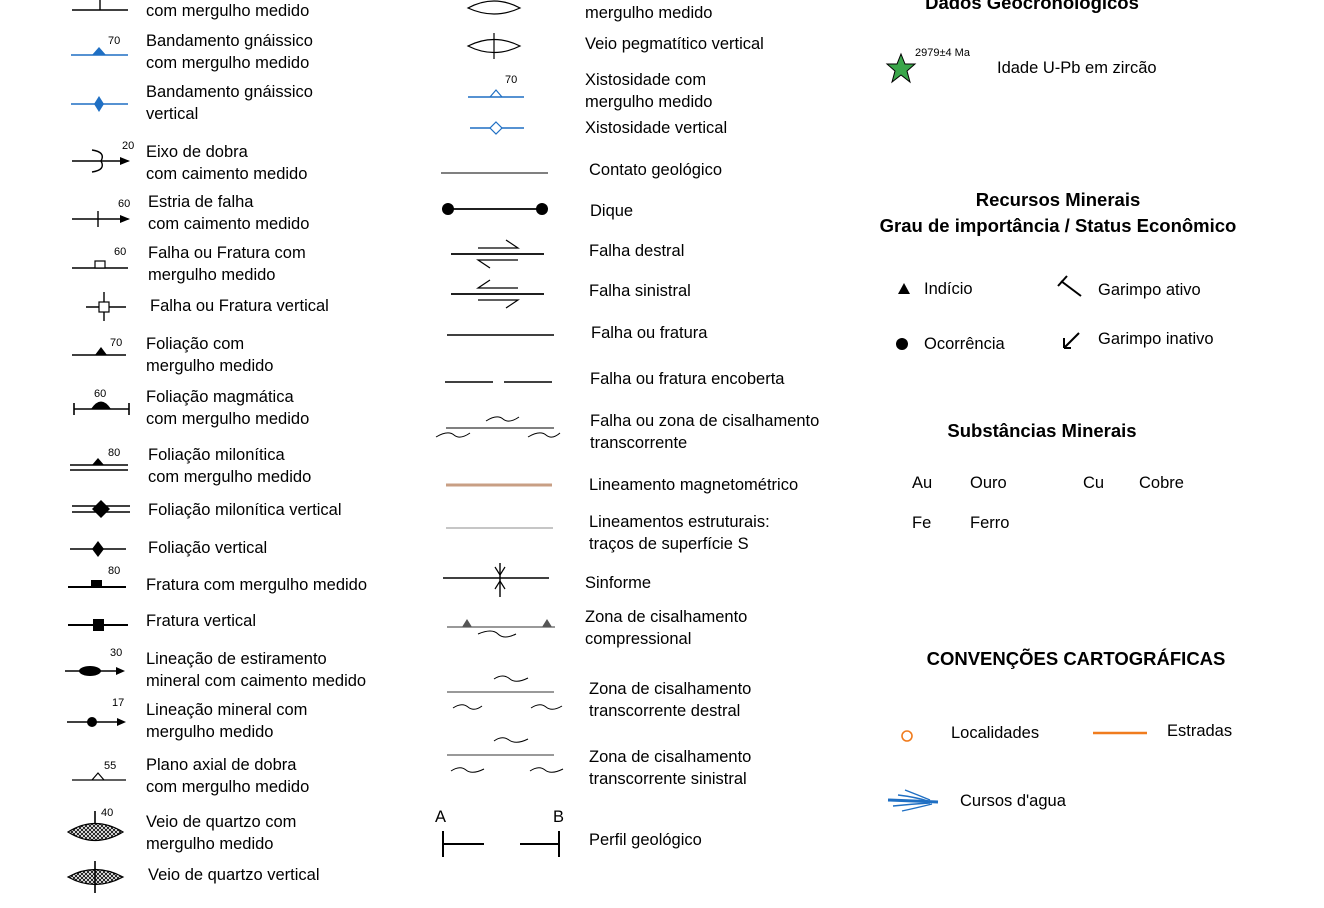  I want to click on conventions-title: CONVENÇÕES CARTOGRÁFICAS, so click(1076, 658).